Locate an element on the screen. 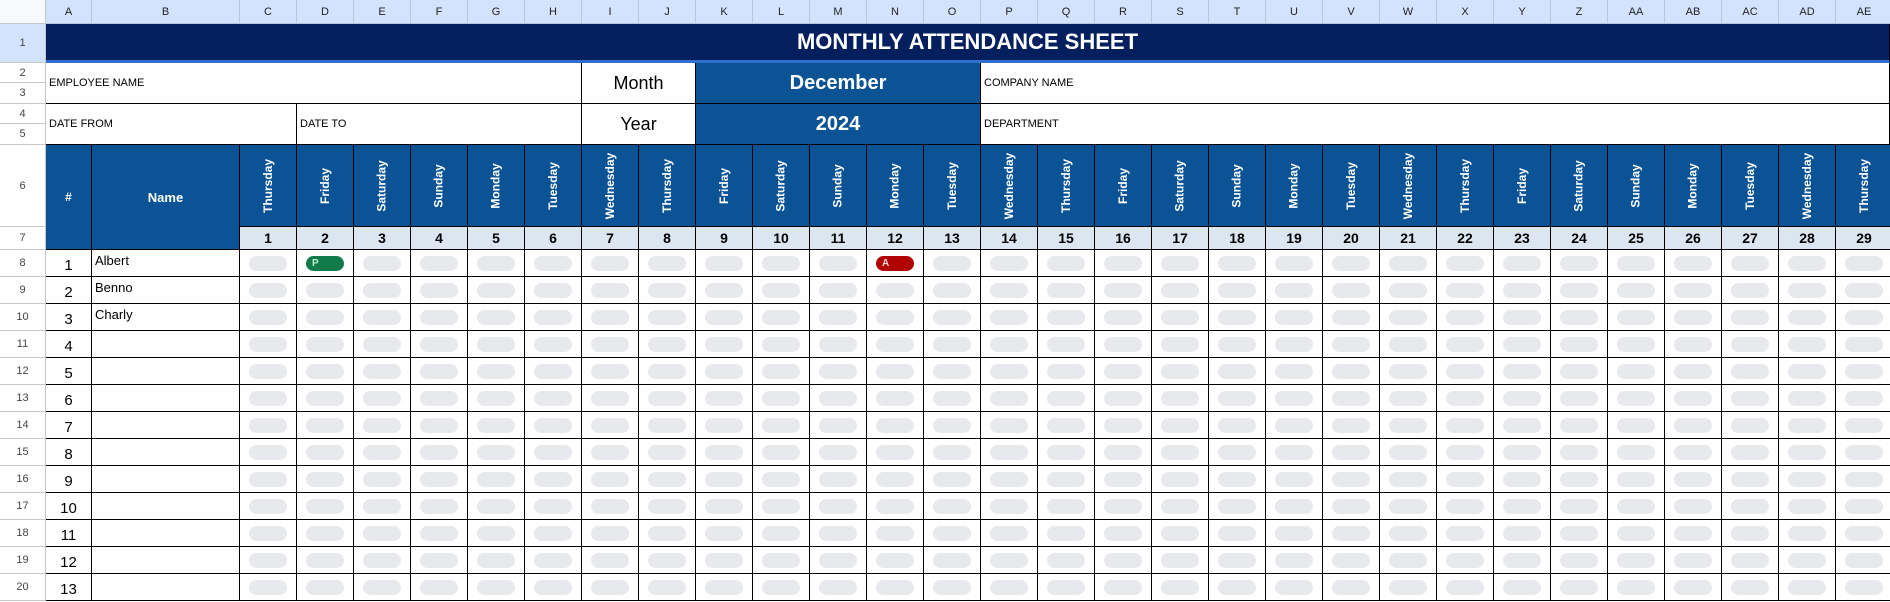 The height and width of the screenshot is (602, 1890). employee-name is located at coordinates (166, 587).